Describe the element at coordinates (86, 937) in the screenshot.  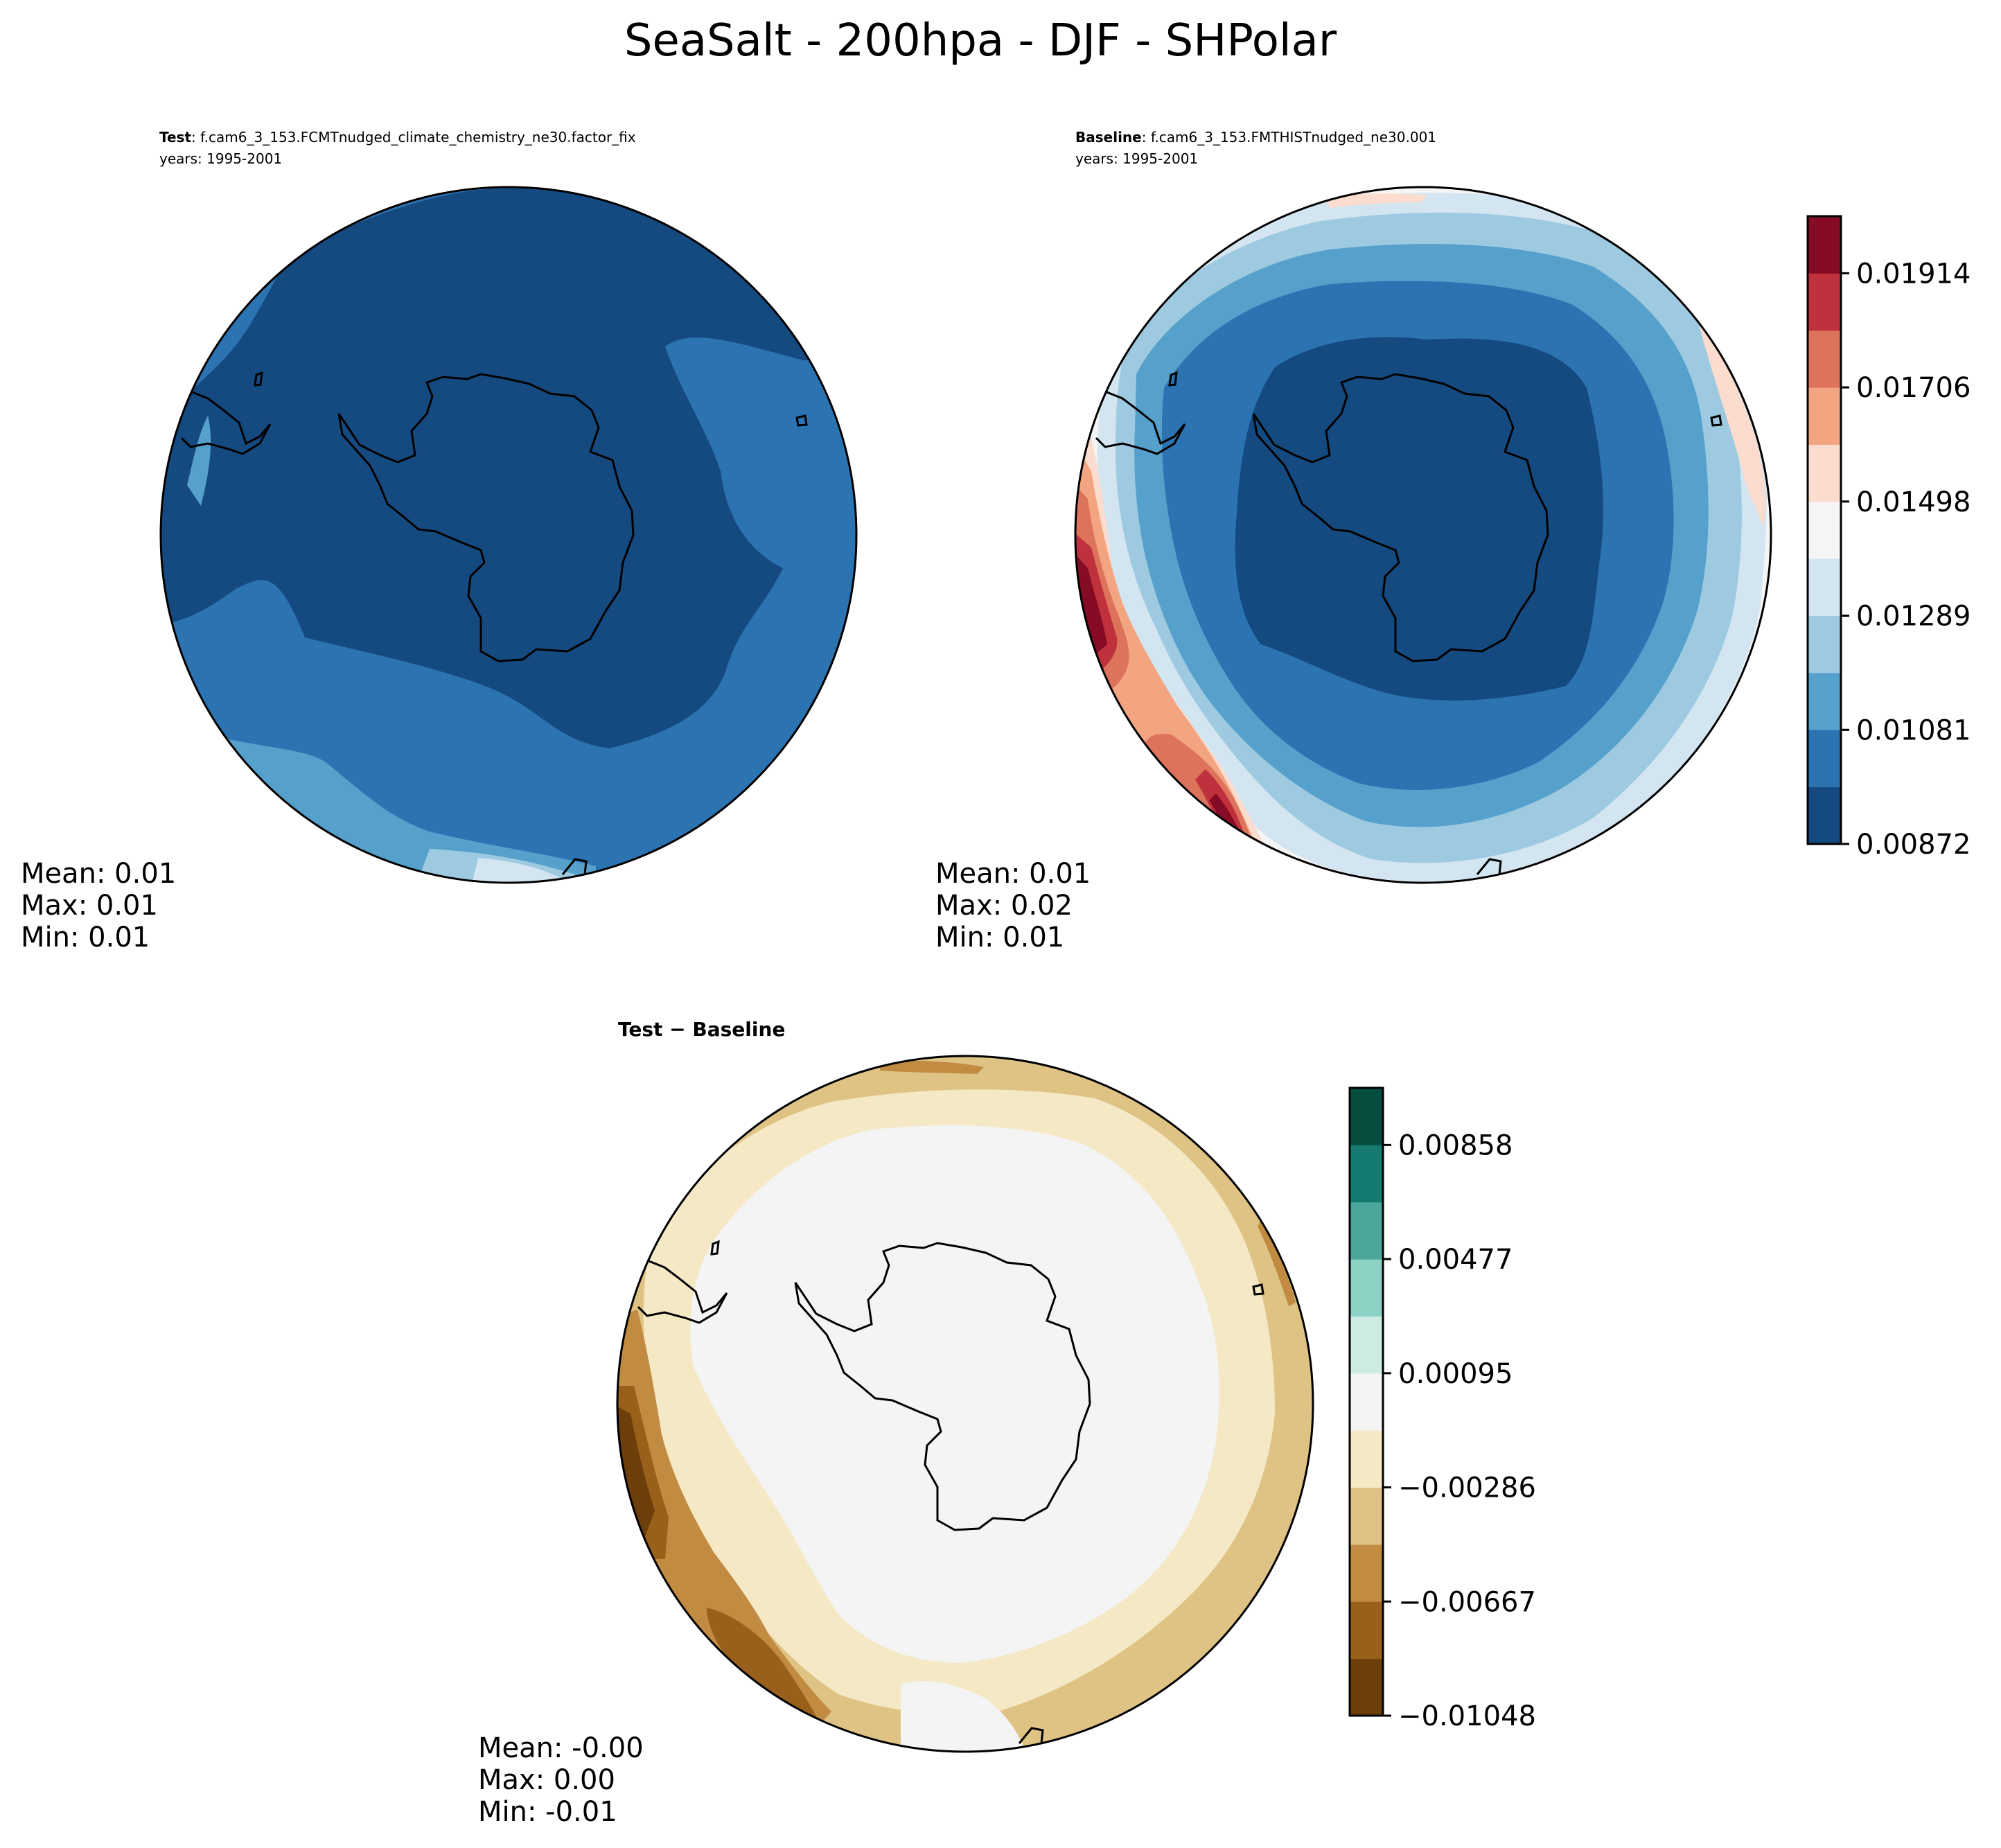
I see `panel-test-min: Min: 0.01` at that location.